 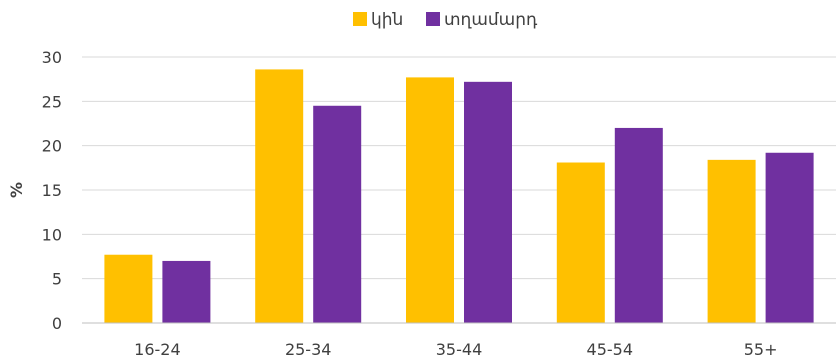 What do you see at coordinates (761, 349) in the screenshot?
I see `x-tick-label: 55+` at bounding box center [761, 349].